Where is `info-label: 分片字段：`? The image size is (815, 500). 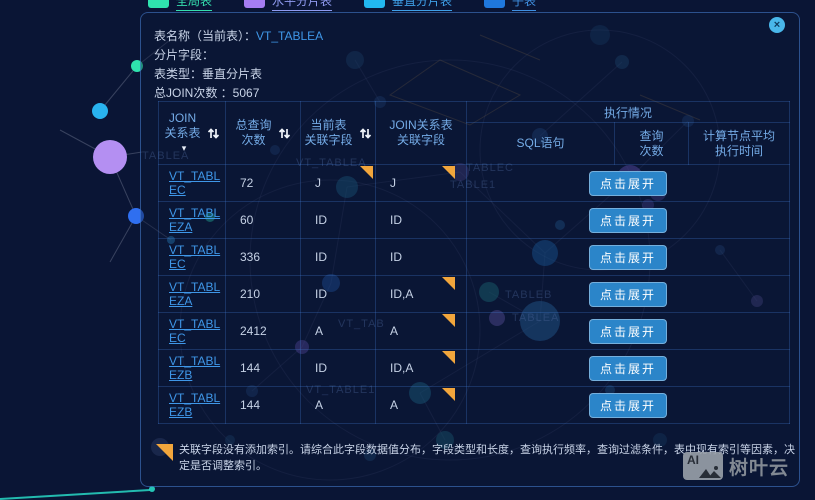 info-label: 分片字段： is located at coordinates (184, 55).